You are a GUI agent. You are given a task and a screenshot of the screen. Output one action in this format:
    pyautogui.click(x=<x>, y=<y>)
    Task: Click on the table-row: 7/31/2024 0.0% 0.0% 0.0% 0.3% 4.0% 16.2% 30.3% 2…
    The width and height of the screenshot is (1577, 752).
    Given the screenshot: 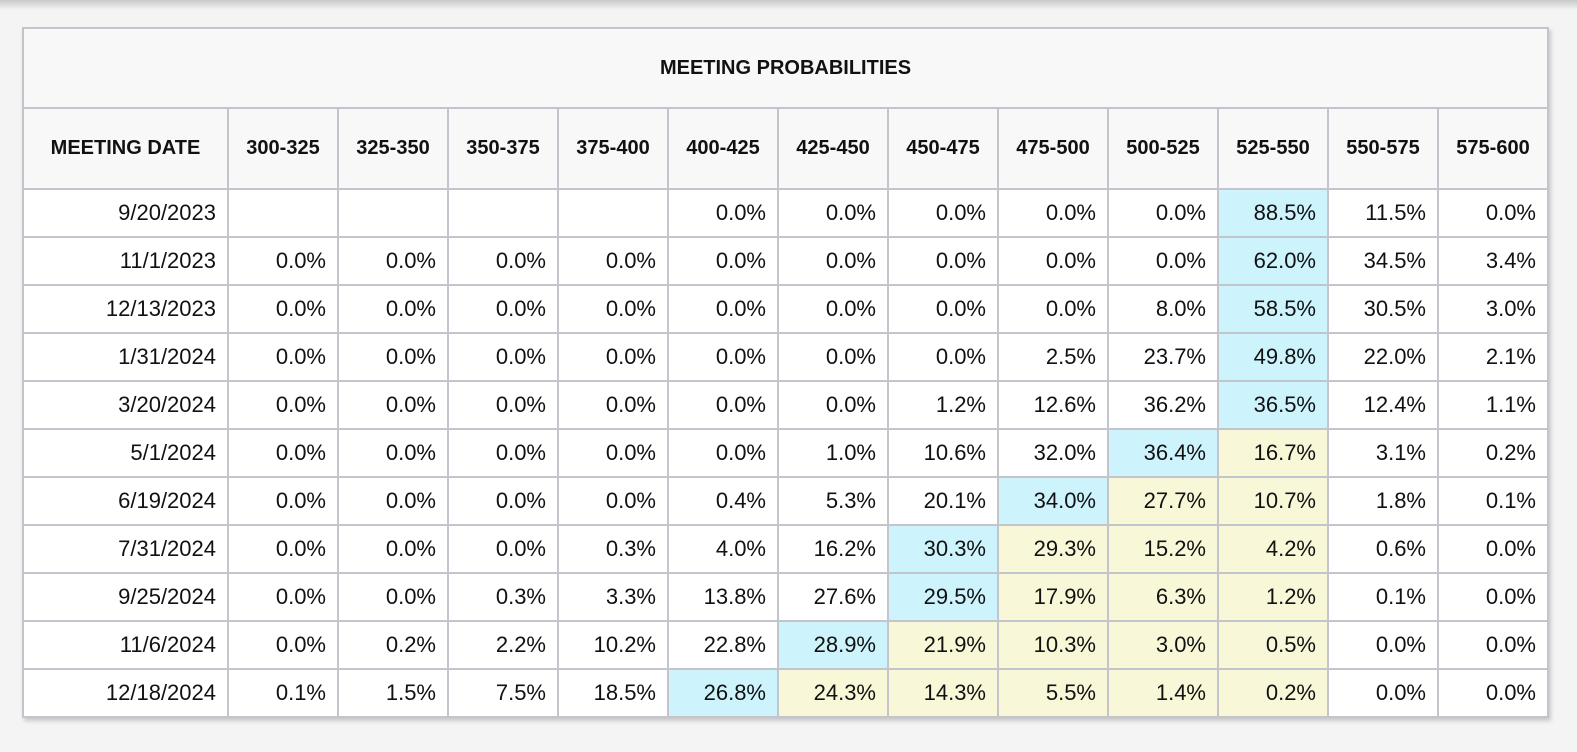 What is the action you would take?
    pyautogui.click(x=785, y=549)
    